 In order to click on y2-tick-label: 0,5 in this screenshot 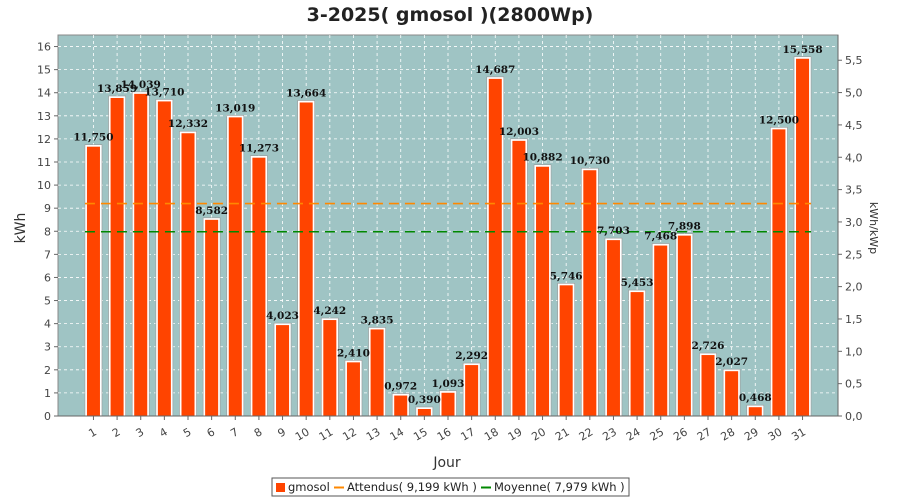, I will do `click(854, 384)`.